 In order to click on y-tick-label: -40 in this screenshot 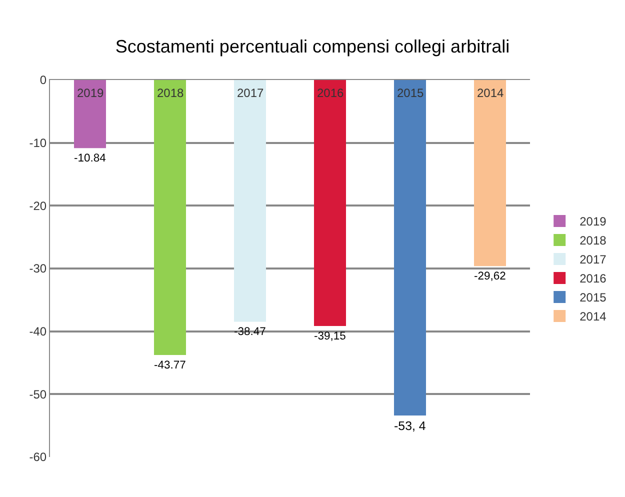, I will do `click(38, 331)`.